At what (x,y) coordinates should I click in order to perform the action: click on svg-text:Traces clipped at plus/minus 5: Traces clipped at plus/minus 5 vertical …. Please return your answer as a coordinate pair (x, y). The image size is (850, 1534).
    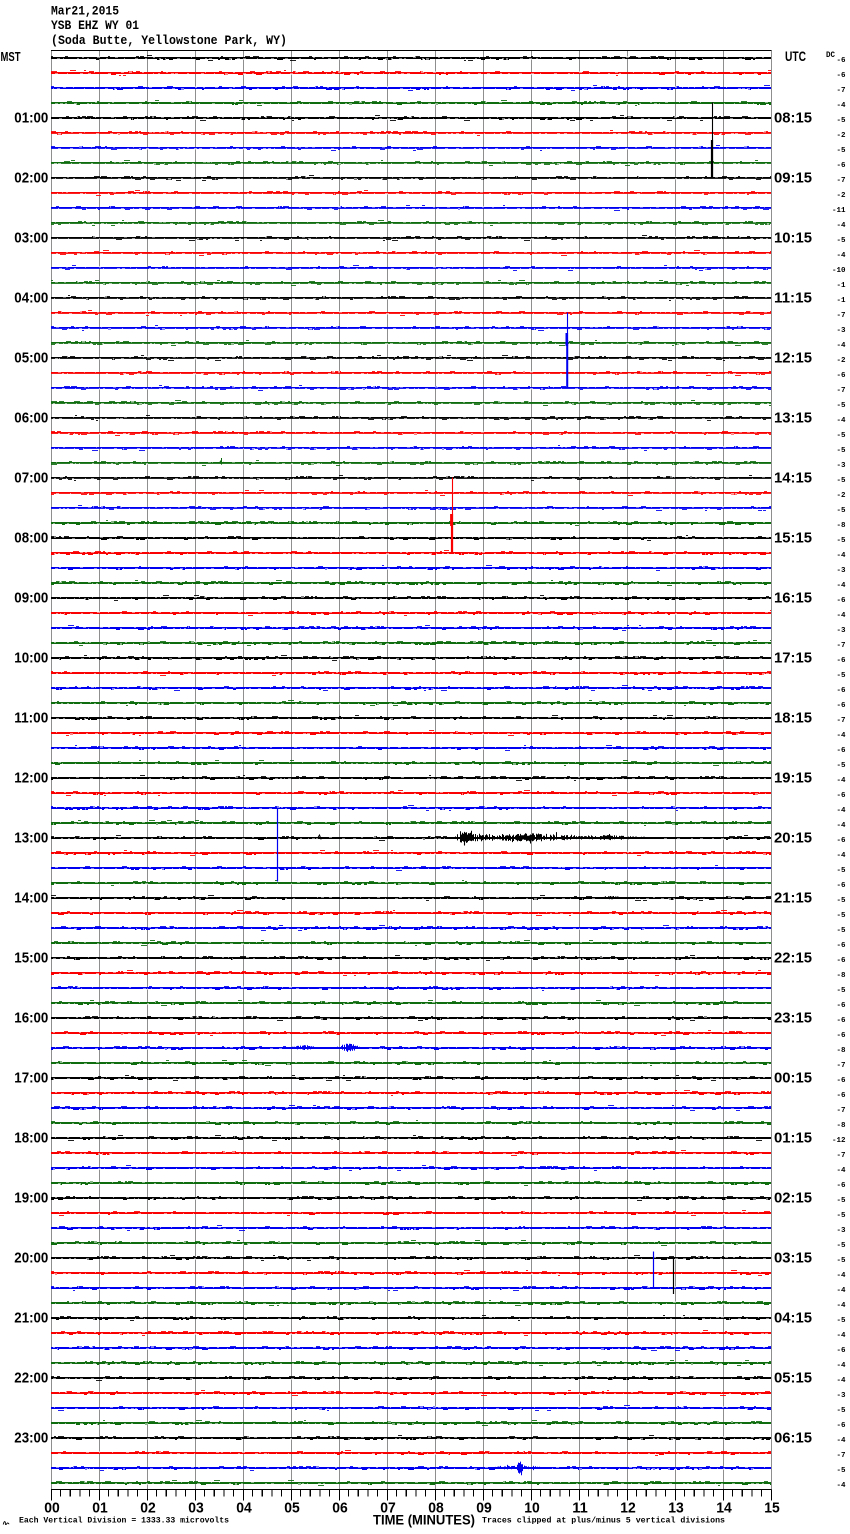
    Looking at the image, I should click on (603, 1521).